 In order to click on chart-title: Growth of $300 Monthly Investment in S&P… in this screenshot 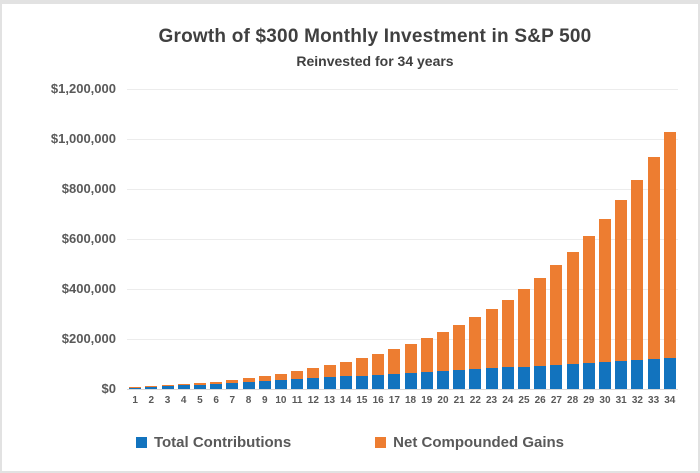, I will do `click(375, 36)`.